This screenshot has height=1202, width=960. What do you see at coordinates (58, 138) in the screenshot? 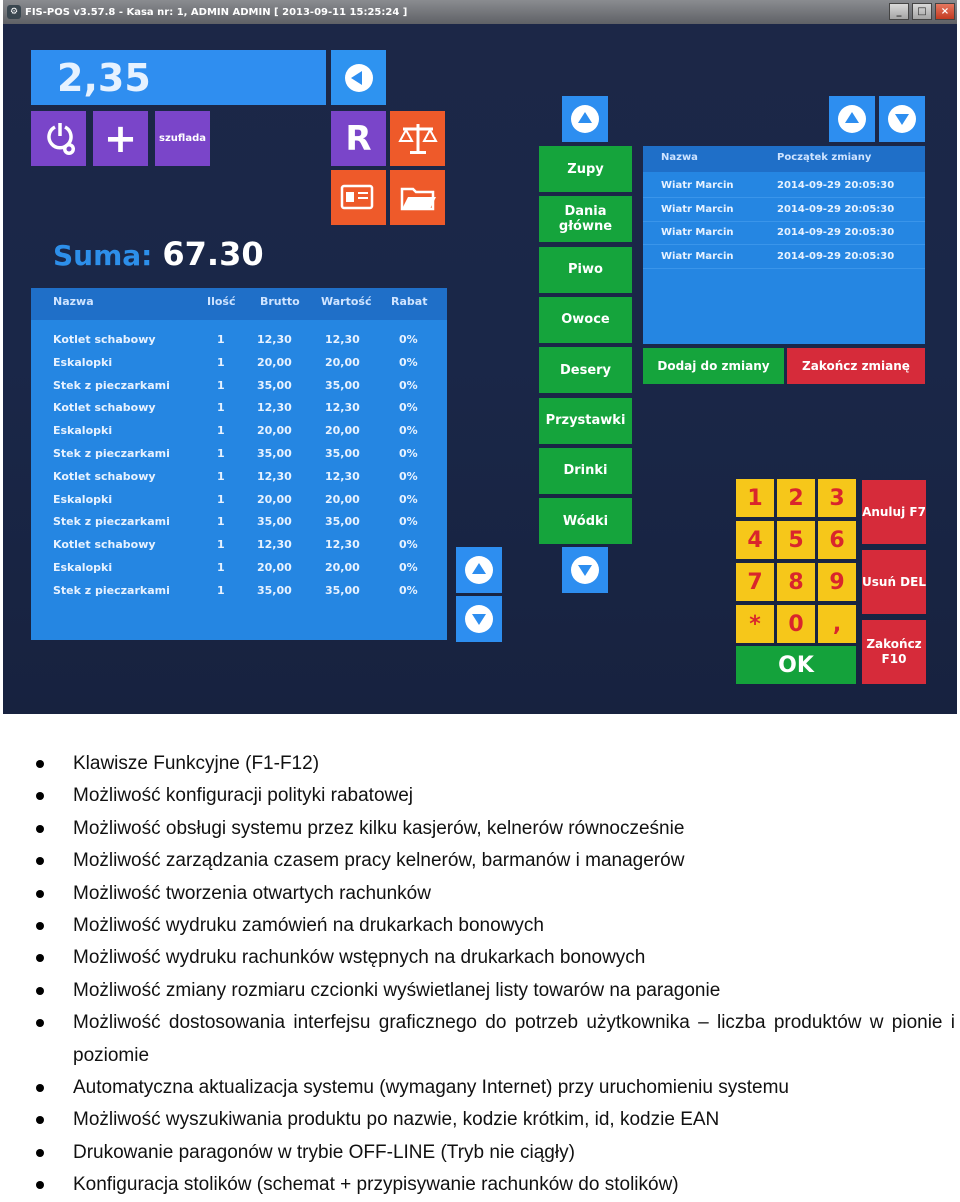
I see `power-settings-button` at bounding box center [58, 138].